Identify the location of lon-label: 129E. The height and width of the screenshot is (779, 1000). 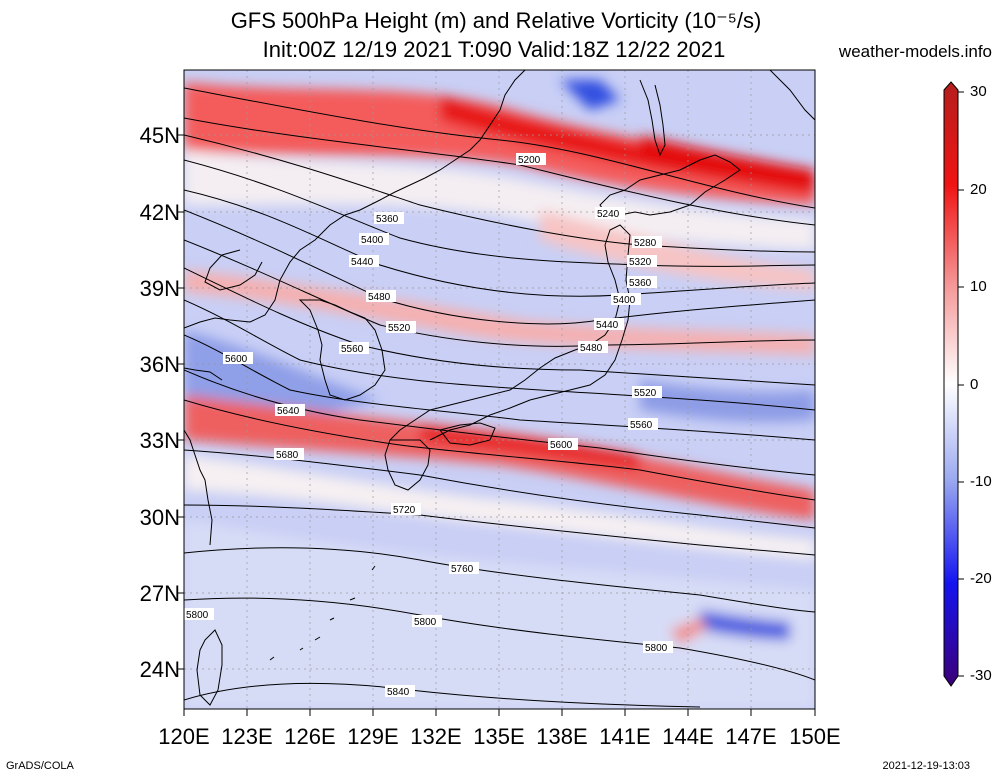
(373, 736).